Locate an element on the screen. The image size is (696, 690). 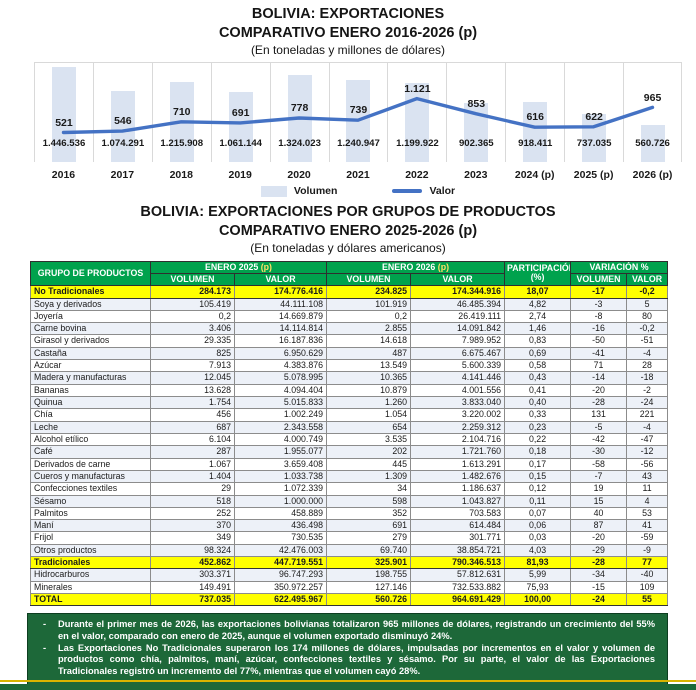
table-cell: 174.344.916 is located at coordinates (458, 292).